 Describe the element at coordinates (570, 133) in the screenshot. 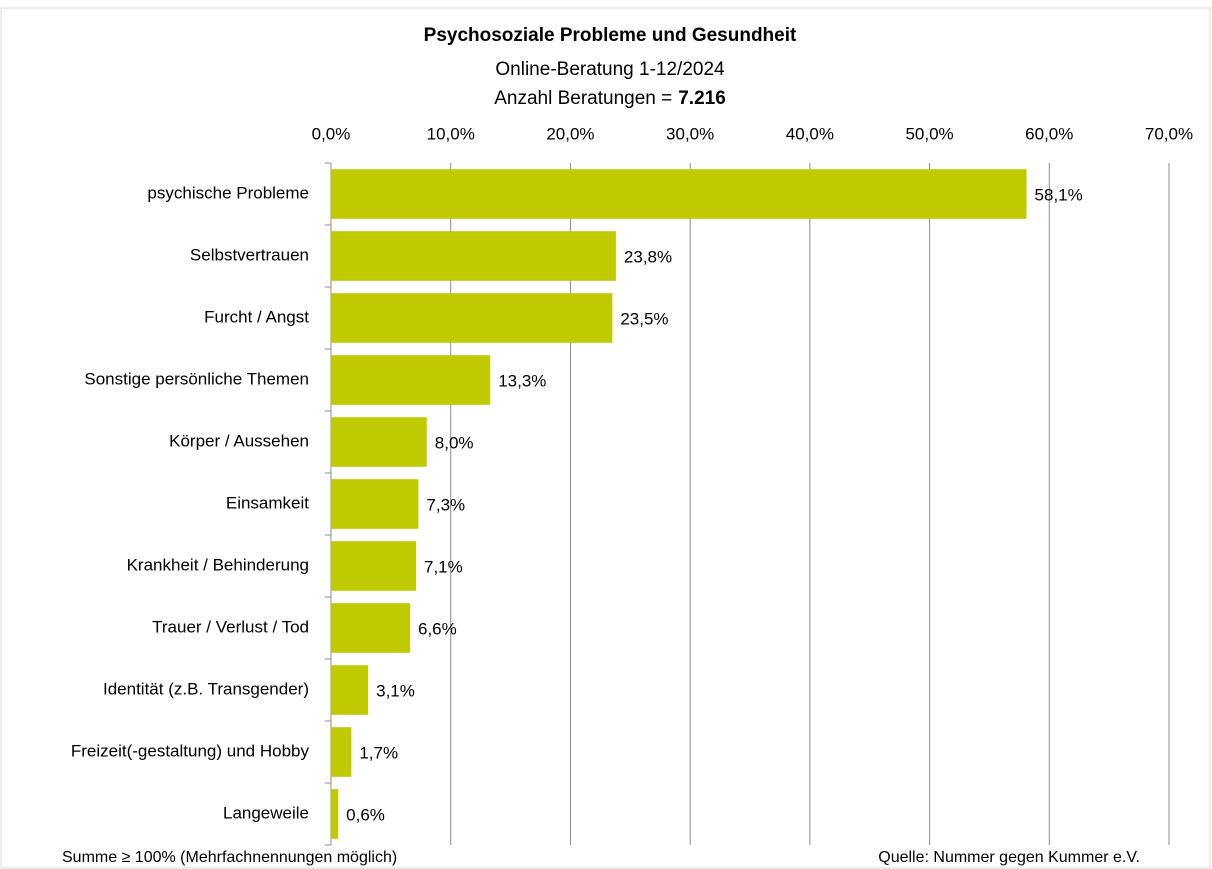

I see `x-tick-label: 20,0%` at that location.